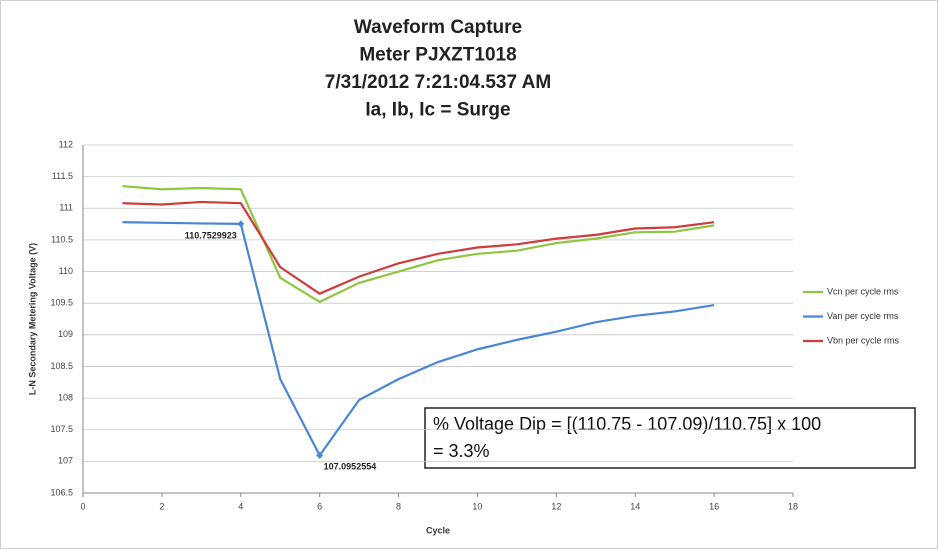  What do you see at coordinates (161, 506) in the screenshot?
I see `x-tick-label: 2` at bounding box center [161, 506].